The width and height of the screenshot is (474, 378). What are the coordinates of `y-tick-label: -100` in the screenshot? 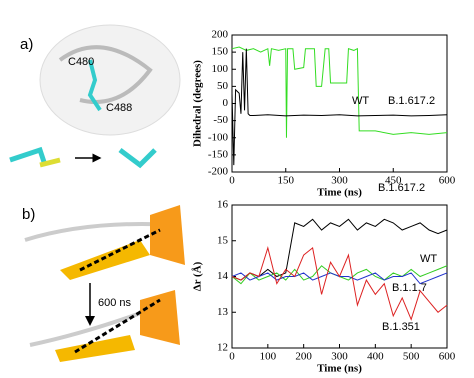 It's located at (218, 137).